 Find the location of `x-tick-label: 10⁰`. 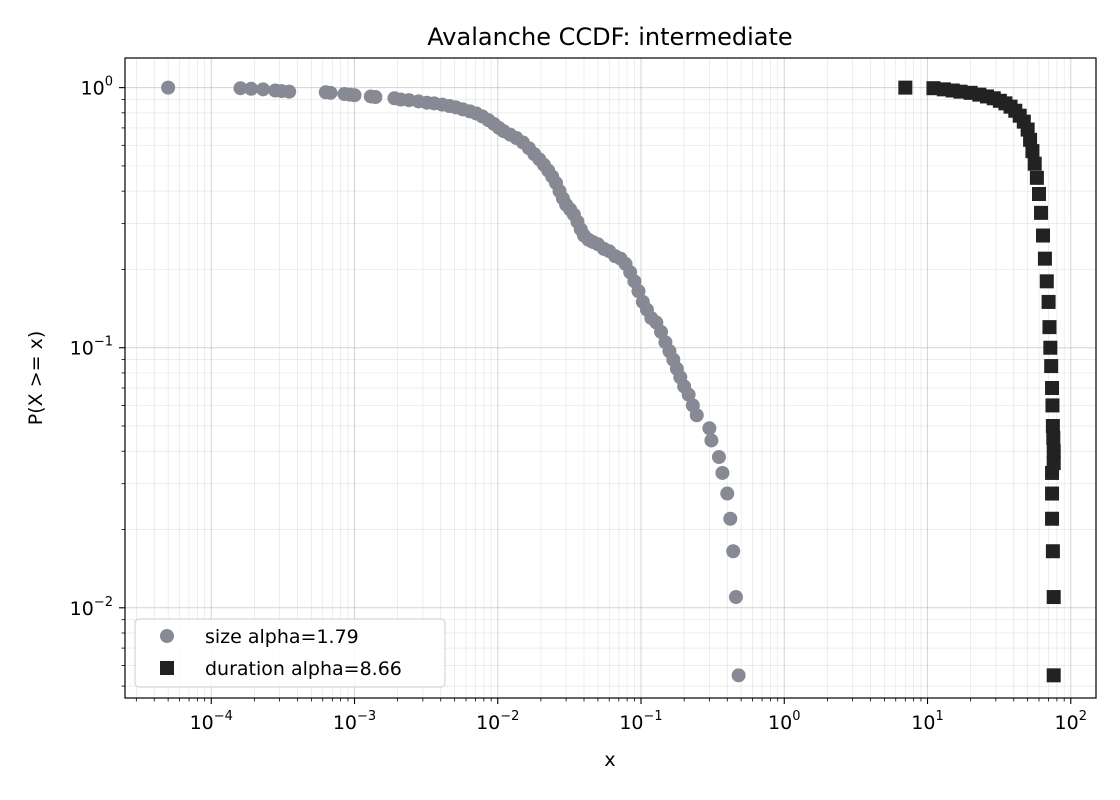

x-tick-label: 10⁰ is located at coordinates (784, 721).